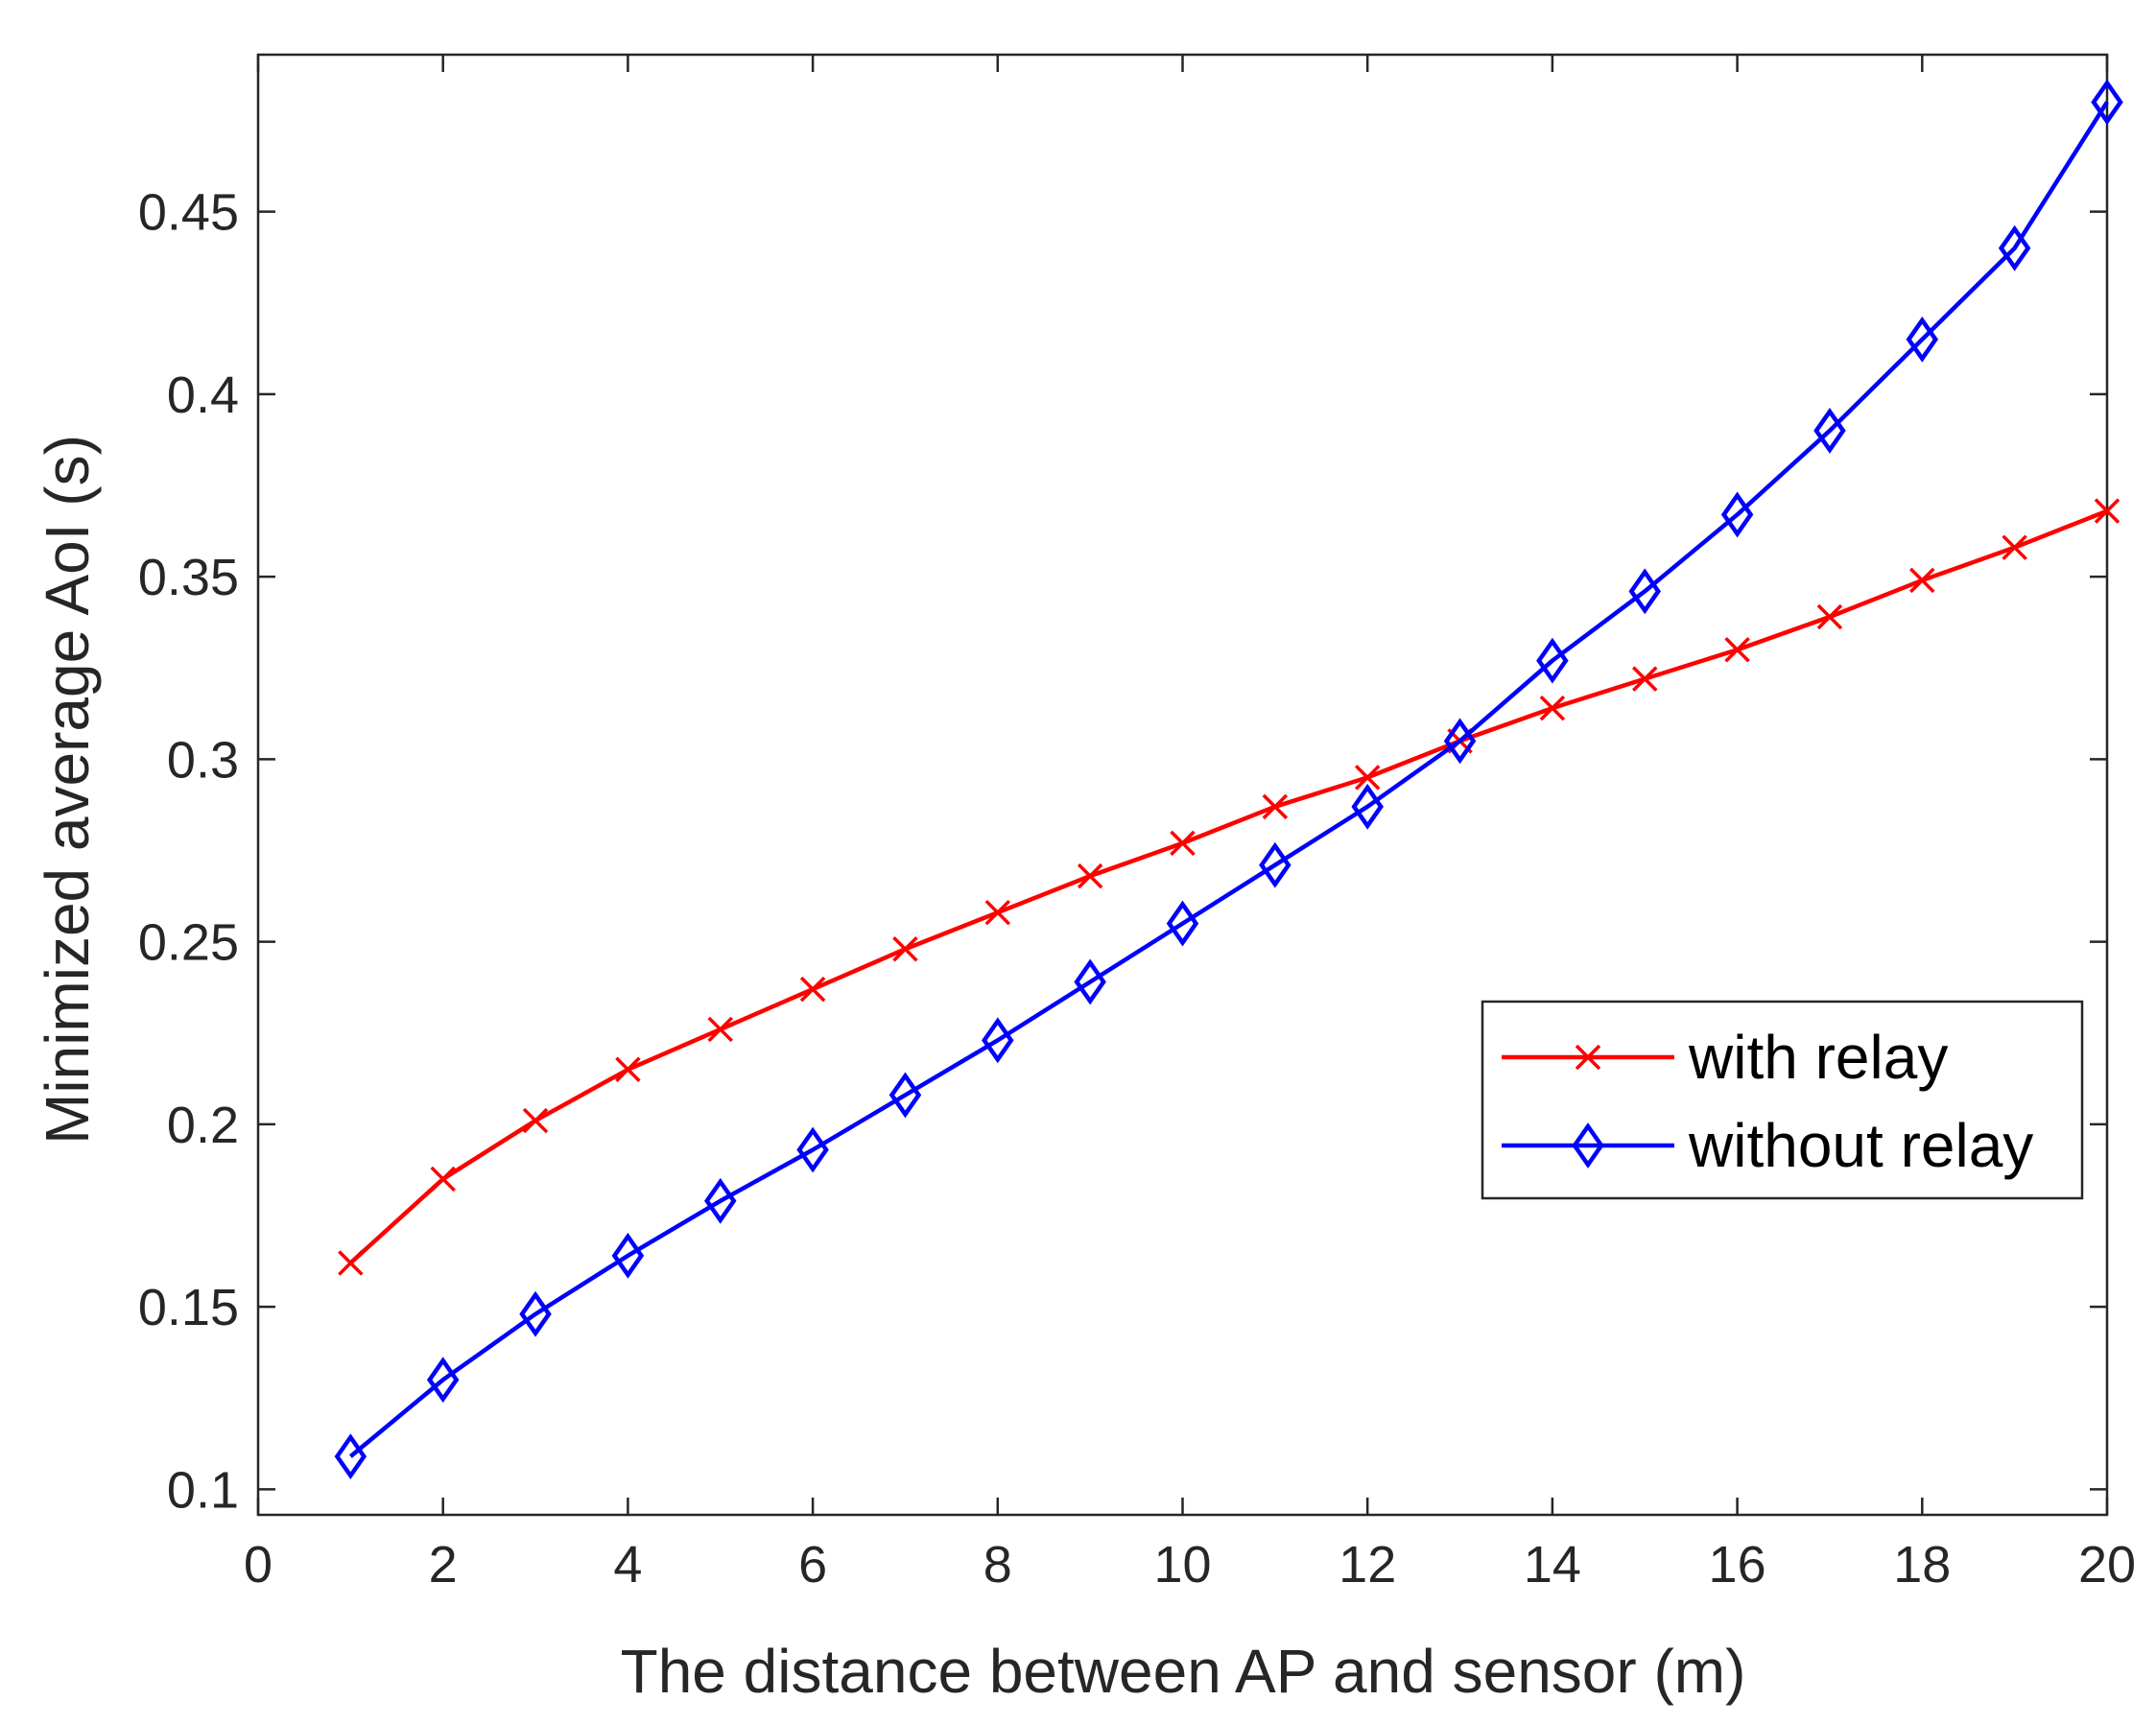 The height and width of the screenshot is (1724, 2156). I want to click on y-tick-label: 0.2, so click(203, 1125).